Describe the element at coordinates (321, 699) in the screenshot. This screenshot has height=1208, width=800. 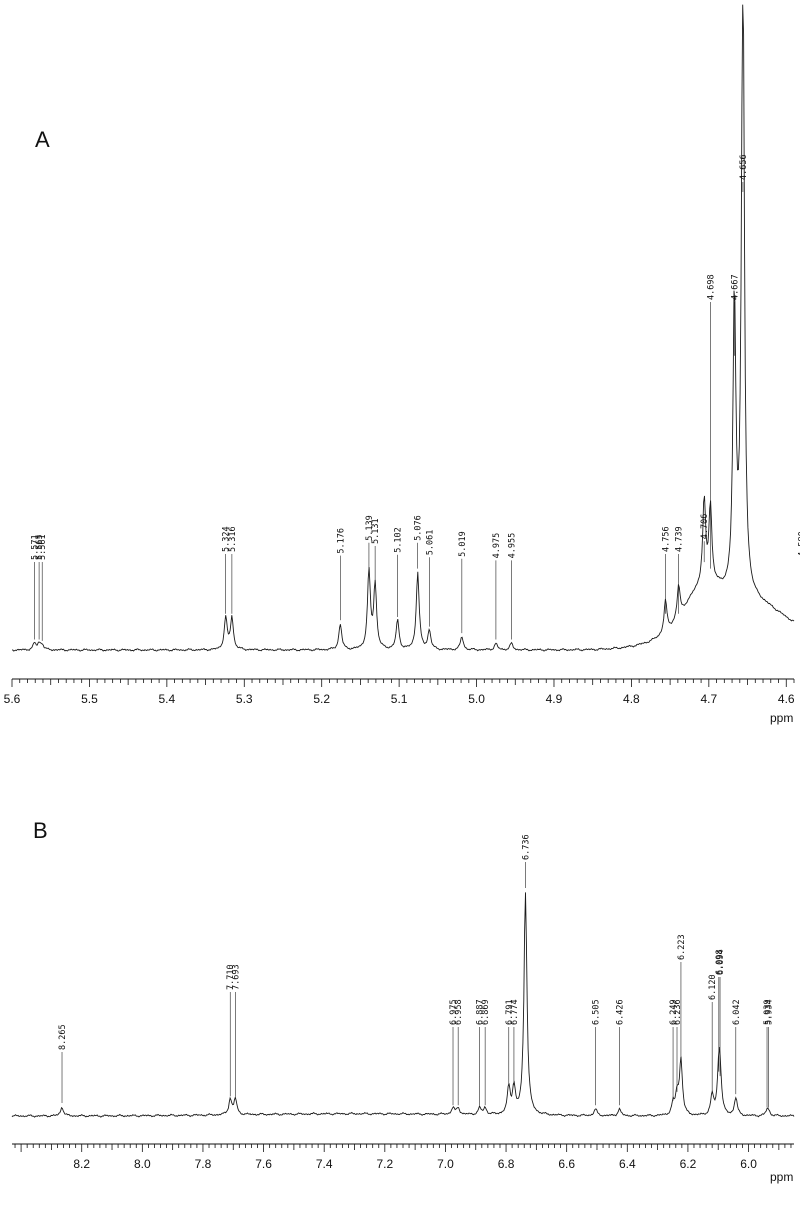
I see `x-tick-label: 5.2` at that location.